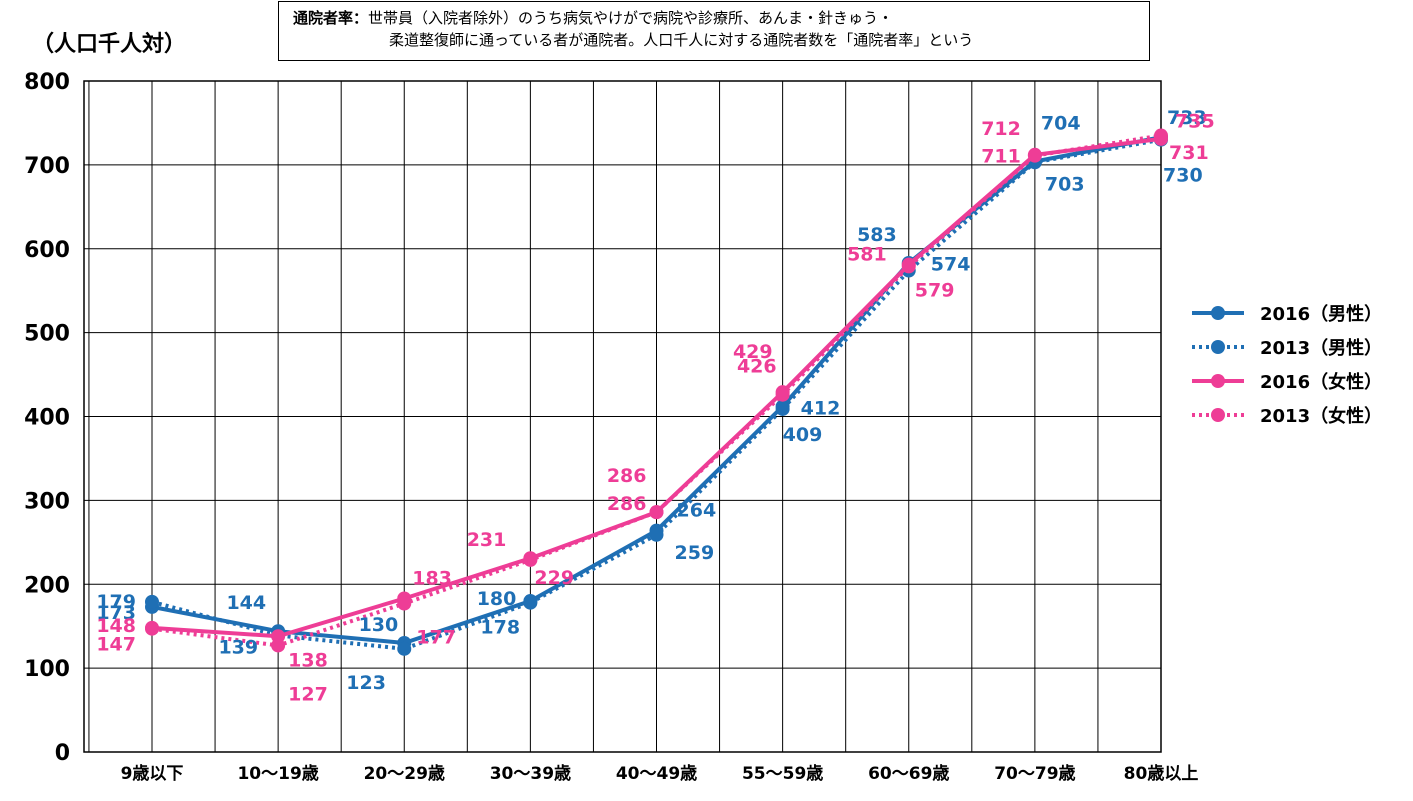 This screenshot has height=801, width=1413. What do you see at coordinates (681, 40) in the screenshot?
I see `note-line-2: 柔道整復師に通っている者が通院者。人口千人に対する通院者数を「通院者率」という` at bounding box center [681, 40].